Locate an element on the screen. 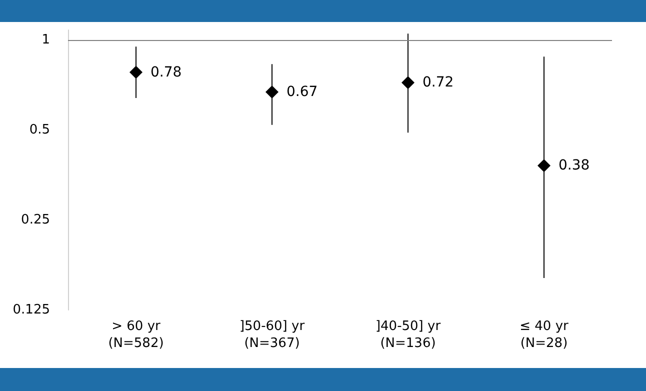  x-tick-label: ≤ 40 yr (N=28) is located at coordinates (545, 335).